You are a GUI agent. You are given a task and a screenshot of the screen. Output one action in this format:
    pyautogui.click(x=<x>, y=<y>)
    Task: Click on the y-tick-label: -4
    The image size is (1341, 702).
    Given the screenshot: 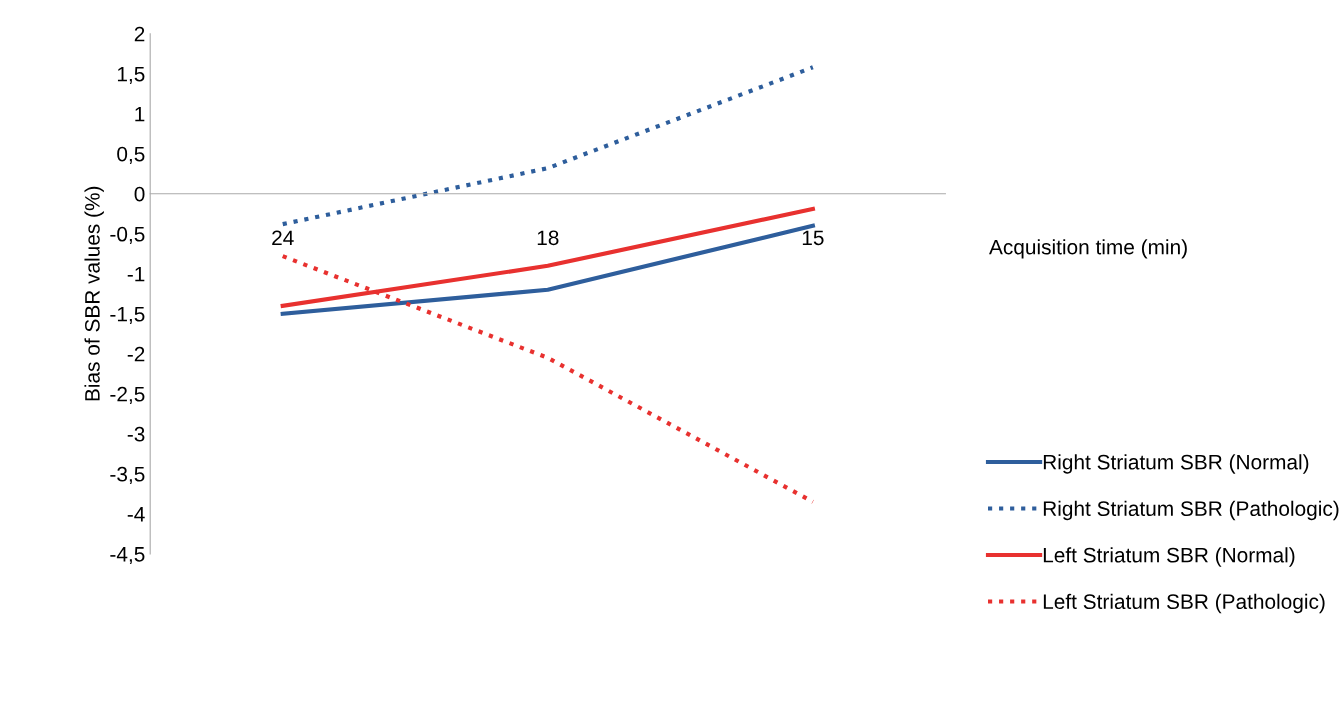 What is the action you would take?
    pyautogui.click(x=136, y=514)
    